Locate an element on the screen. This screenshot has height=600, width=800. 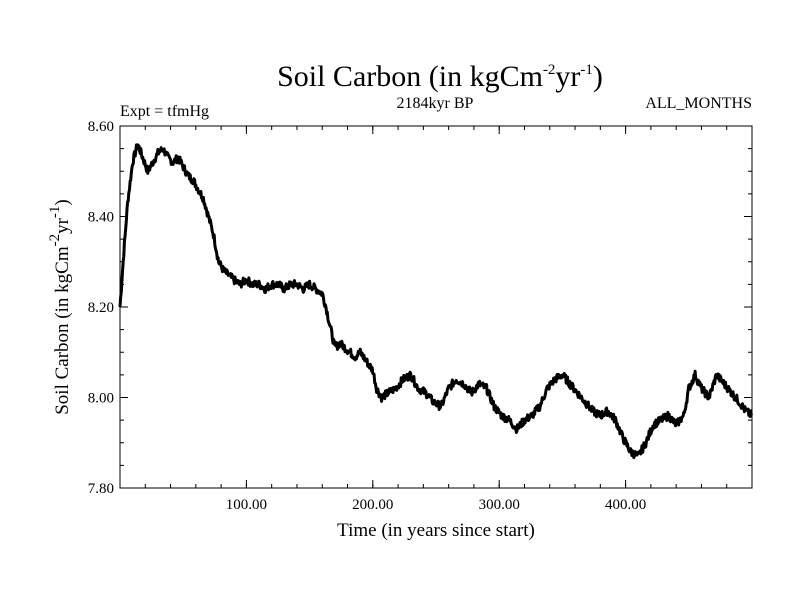
y-tick-label: 7.80 is located at coordinates (101, 489).